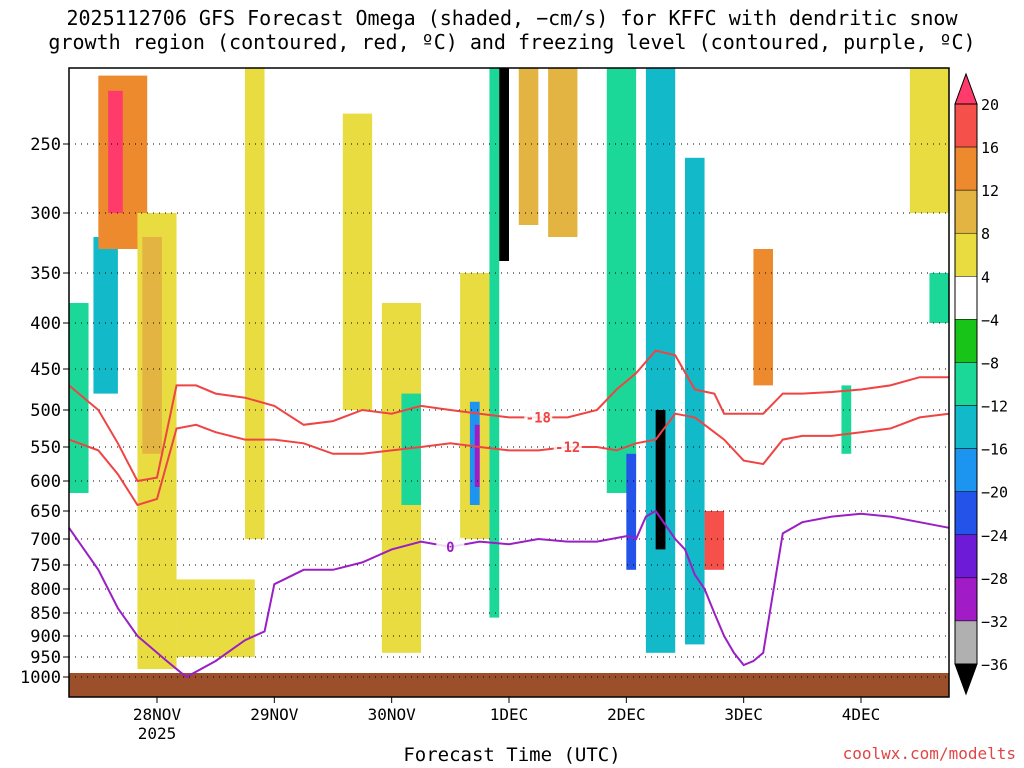 The width and height of the screenshot is (1024, 768). I want to click on colorbar-label-0: 20, so click(990, 105).